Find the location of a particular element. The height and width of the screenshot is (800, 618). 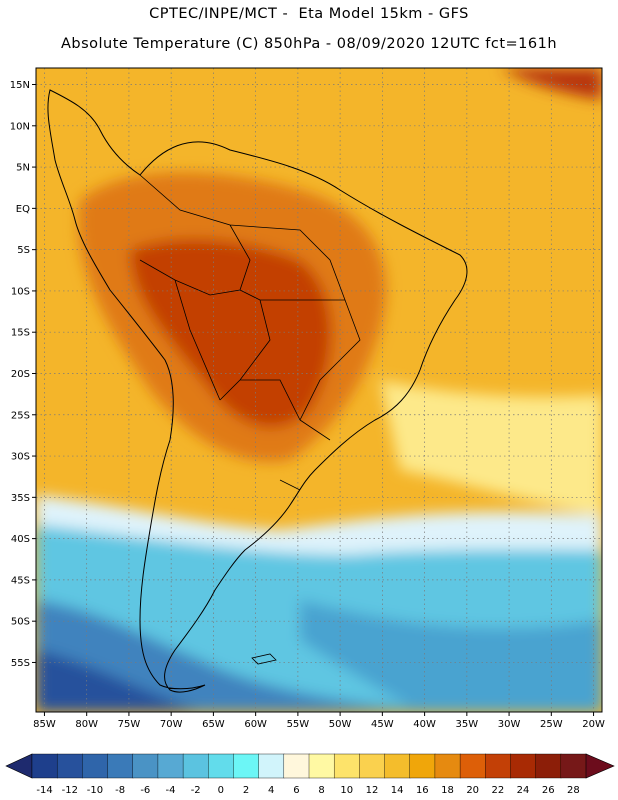

field-cold-core is located at coordinates (243, 656).